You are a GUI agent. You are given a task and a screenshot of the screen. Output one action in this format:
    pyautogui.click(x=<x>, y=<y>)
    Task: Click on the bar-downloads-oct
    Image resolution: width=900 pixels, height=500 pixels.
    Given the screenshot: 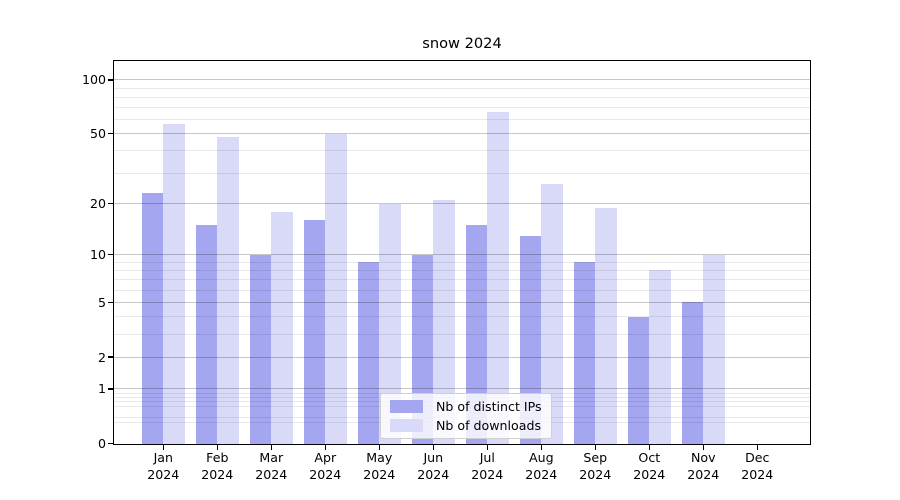 What is the action you would take?
    pyautogui.click(x=660, y=357)
    